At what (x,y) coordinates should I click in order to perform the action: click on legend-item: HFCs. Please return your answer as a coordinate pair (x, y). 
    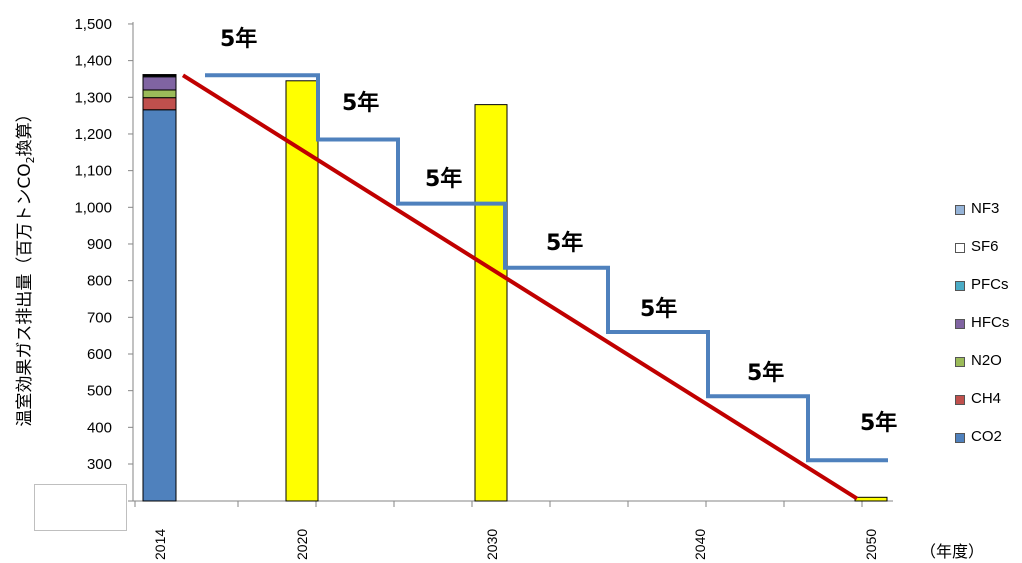
    Looking at the image, I should click on (988, 331).